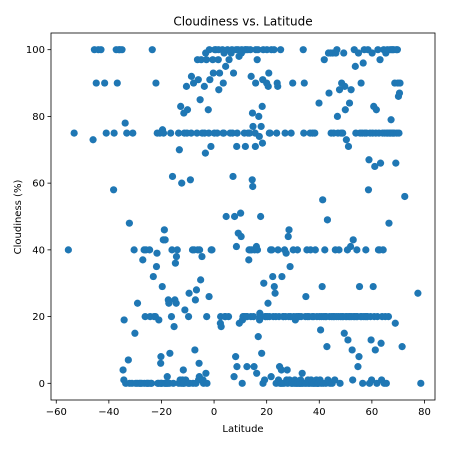  Describe the element at coordinates (161, 412) in the screenshot. I see `x-tick-label: −20` at that location.